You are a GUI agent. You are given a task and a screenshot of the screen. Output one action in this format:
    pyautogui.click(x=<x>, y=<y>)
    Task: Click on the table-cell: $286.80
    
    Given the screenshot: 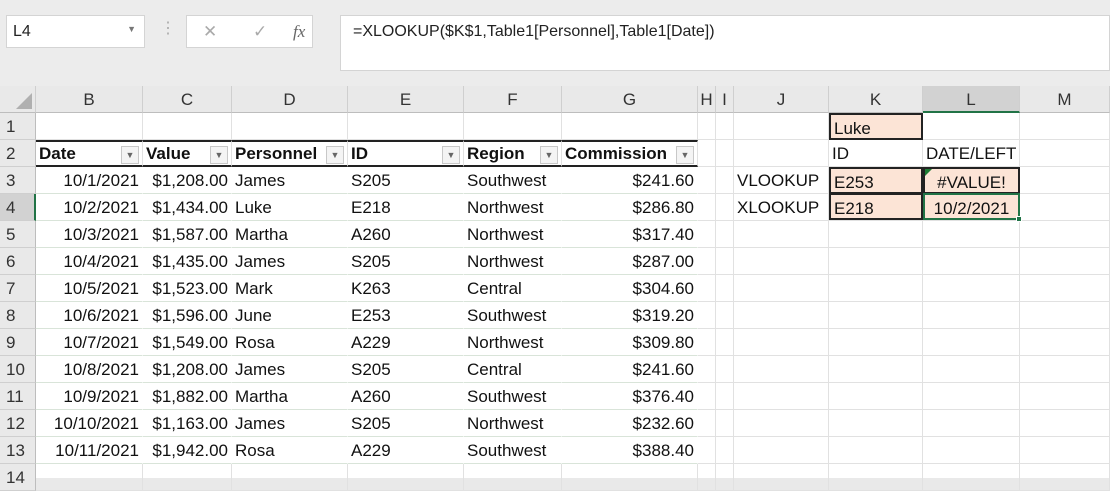 What is the action you would take?
    pyautogui.click(x=630, y=207)
    